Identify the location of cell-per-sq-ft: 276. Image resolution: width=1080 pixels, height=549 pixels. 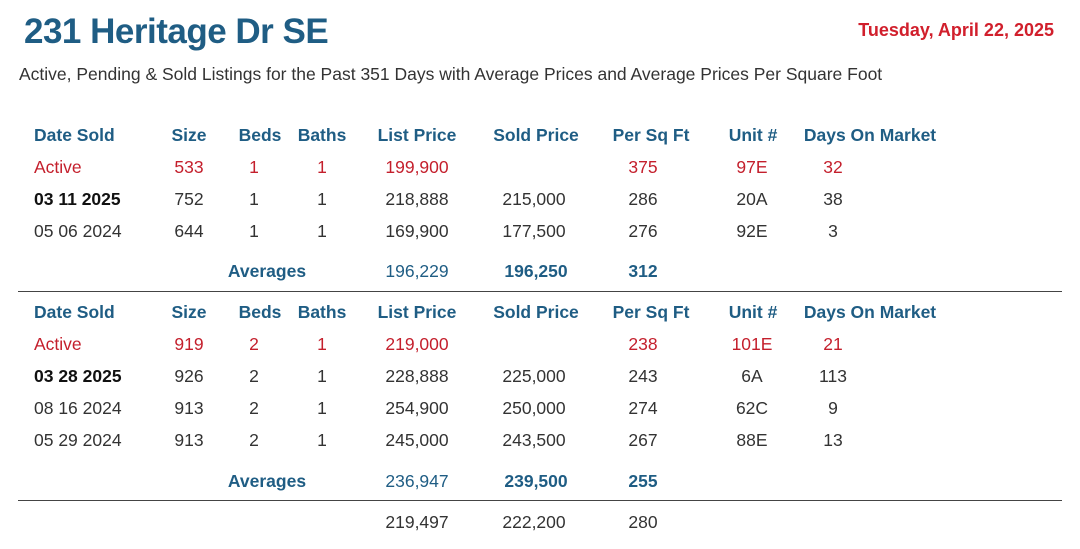
(643, 231).